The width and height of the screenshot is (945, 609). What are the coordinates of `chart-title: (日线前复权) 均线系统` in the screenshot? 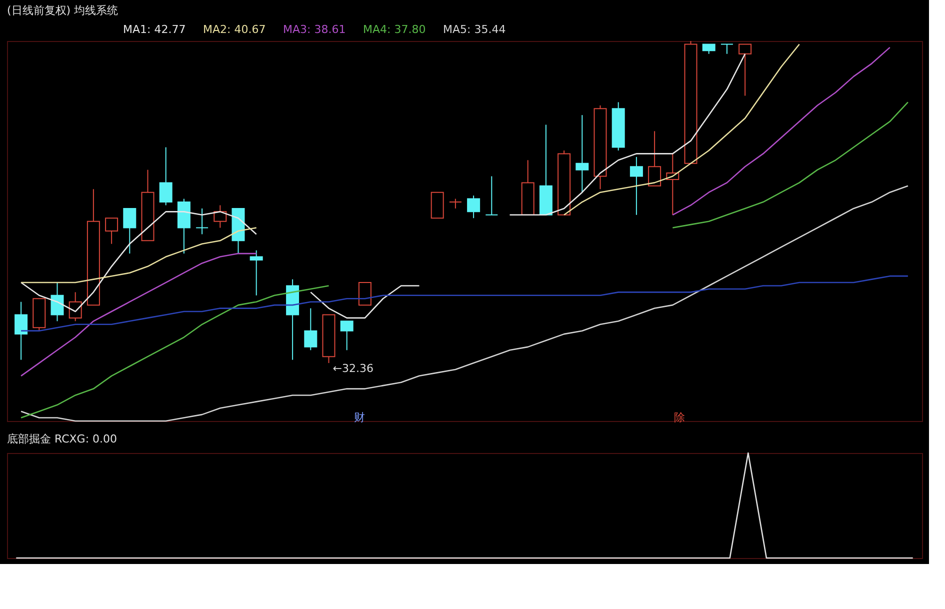 It's located at (62, 10).